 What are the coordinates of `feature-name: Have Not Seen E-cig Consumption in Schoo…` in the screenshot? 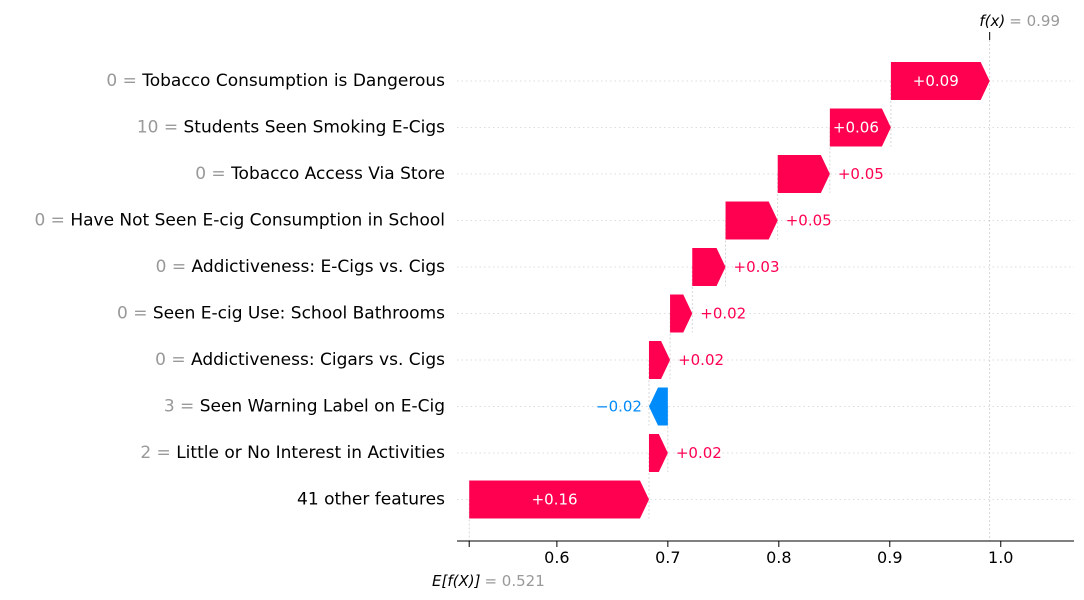 It's located at (257, 221).